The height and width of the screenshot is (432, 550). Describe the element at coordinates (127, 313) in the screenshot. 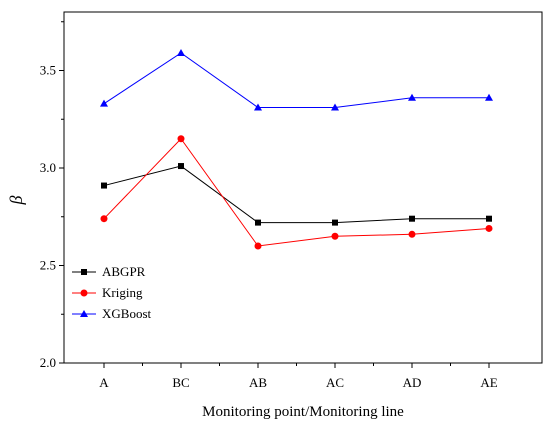

I see `legend-label: XGBoost` at that location.